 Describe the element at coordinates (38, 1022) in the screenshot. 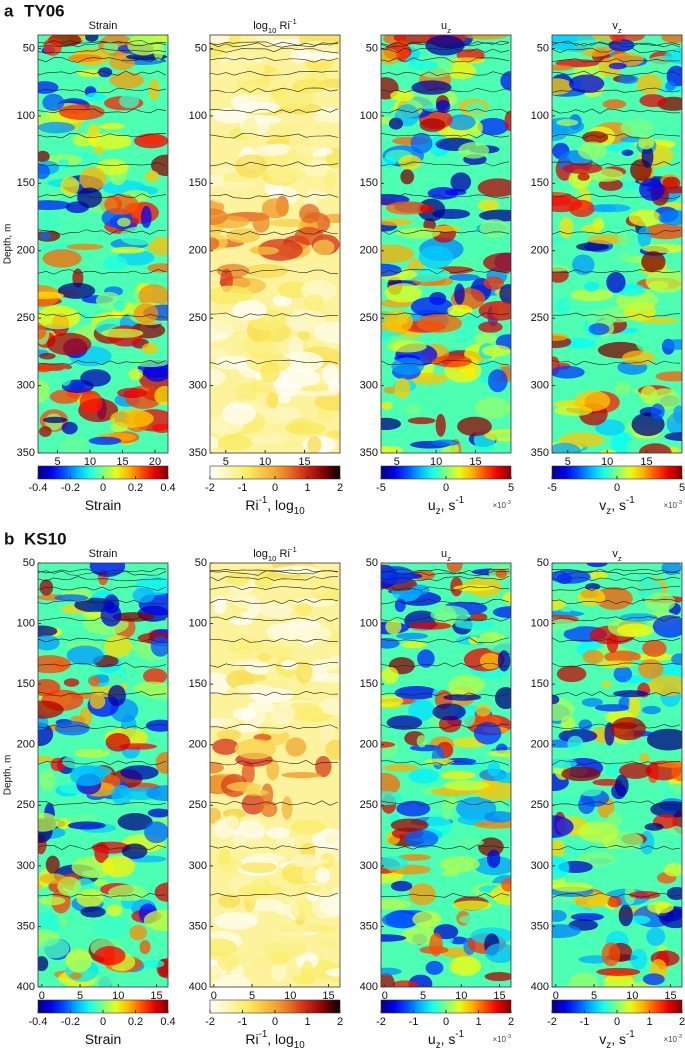

I see `colorbar-tick-label: -0.4` at that location.